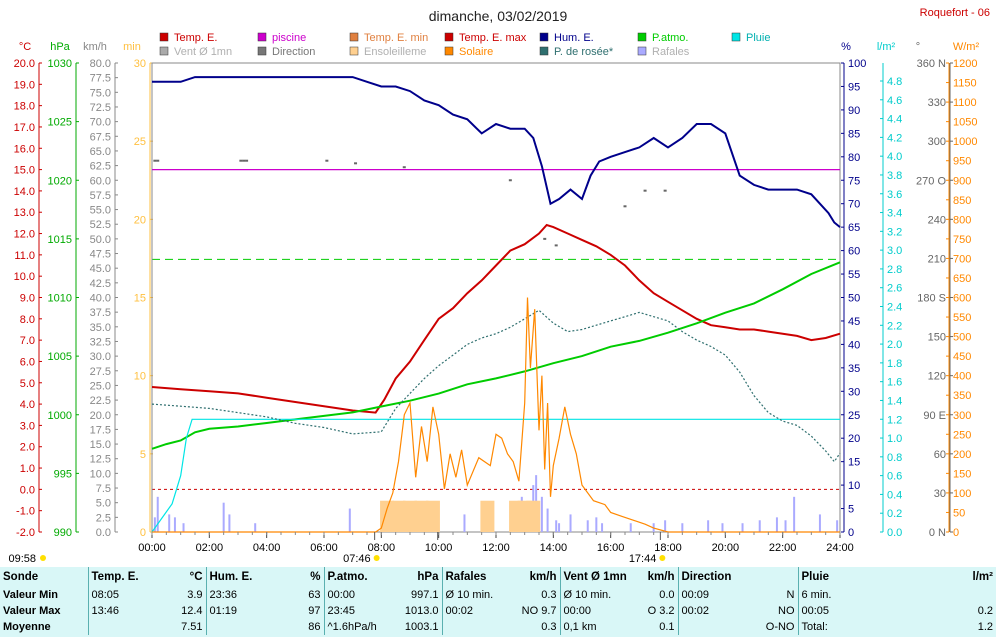 The height and width of the screenshot is (637, 996). I want to click on axis-label-min: 5, so click(143, 455).